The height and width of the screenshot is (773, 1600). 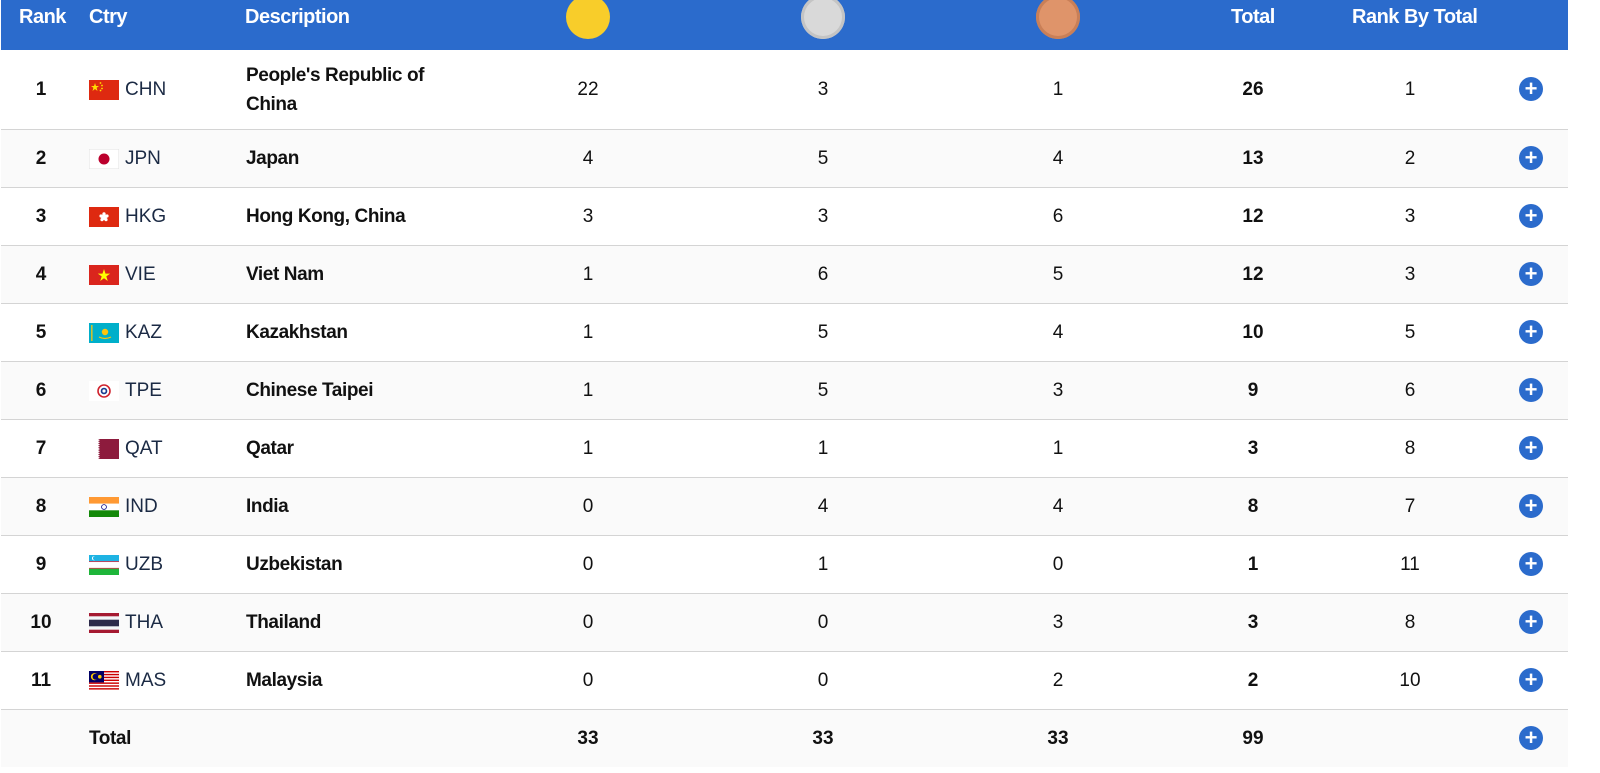 What do you see at coordinates (784, 449) in the screenshot?
I see `table-row: 7 QAT Qatar 1 1 1 3 8 +` at bounding box center [784, 449].